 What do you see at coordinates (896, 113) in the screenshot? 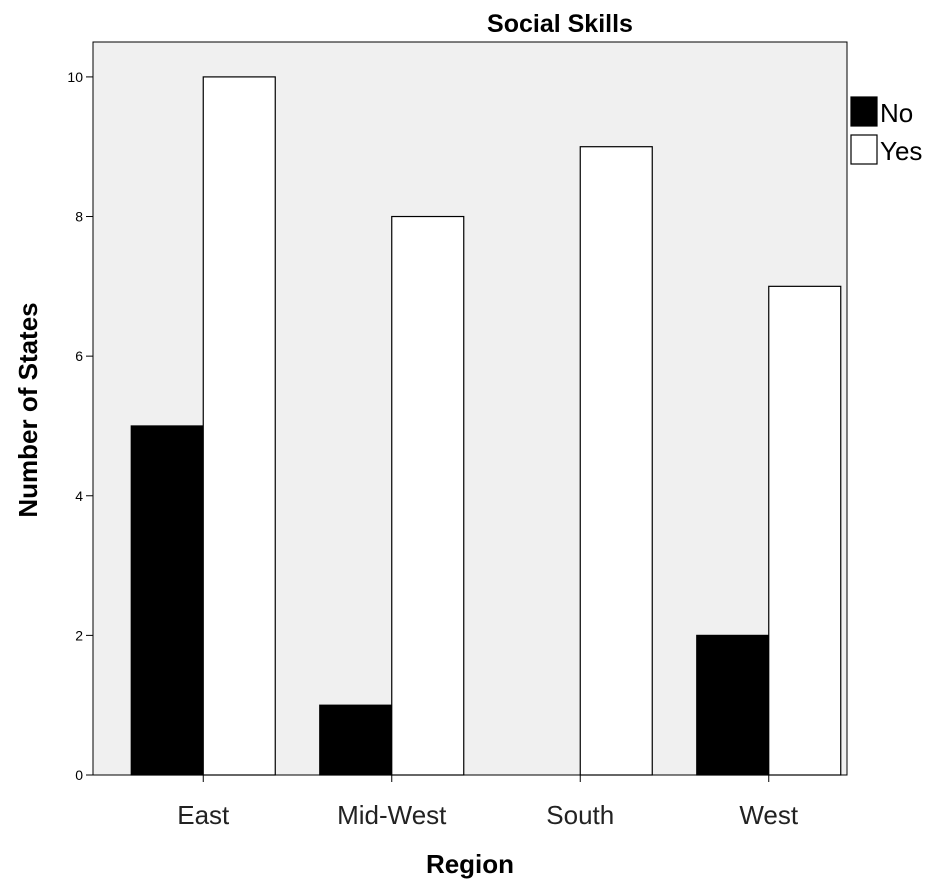
I see `legend-label-no: No` at bounding box center [896, 113].